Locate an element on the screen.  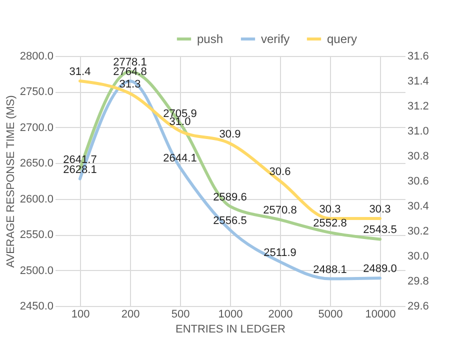
x-axis-title: ENTRIES IN LEDGER is located at coordinates (230, 330).